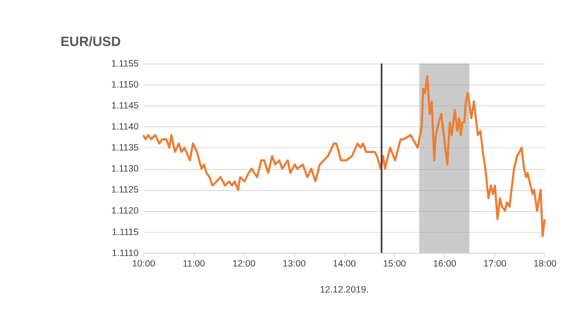 The image size is (584, 326). What do you see at coordinates (344, 263) in the screenshot?
I see `x-tick-label: 14:00` at bounding box center [344, 263].